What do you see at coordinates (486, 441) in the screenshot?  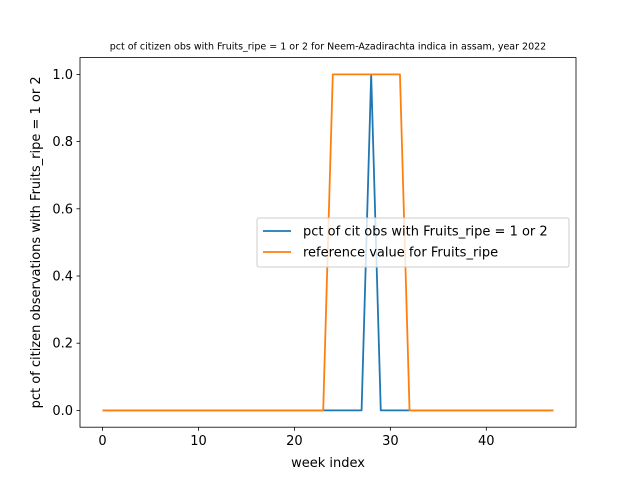 I see `x-tick-label: 40` at bounding box center [486, 441].